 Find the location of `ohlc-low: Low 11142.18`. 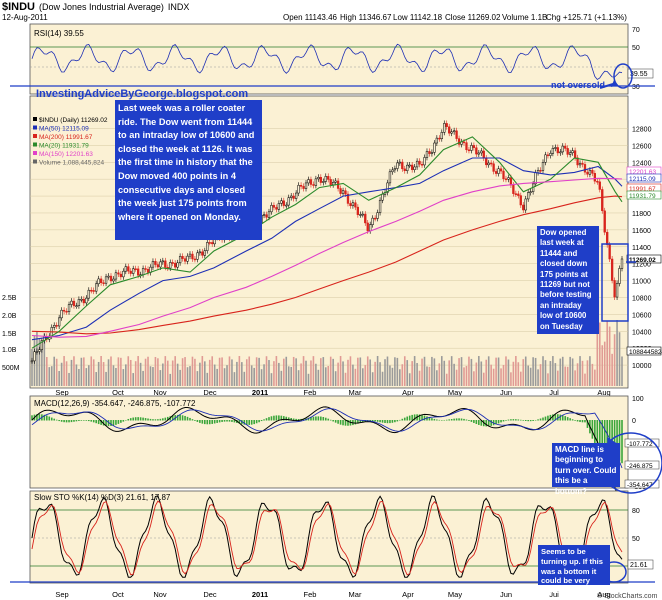

ohlc-low: Low 11142.18 is located at coordinates (418, 17).